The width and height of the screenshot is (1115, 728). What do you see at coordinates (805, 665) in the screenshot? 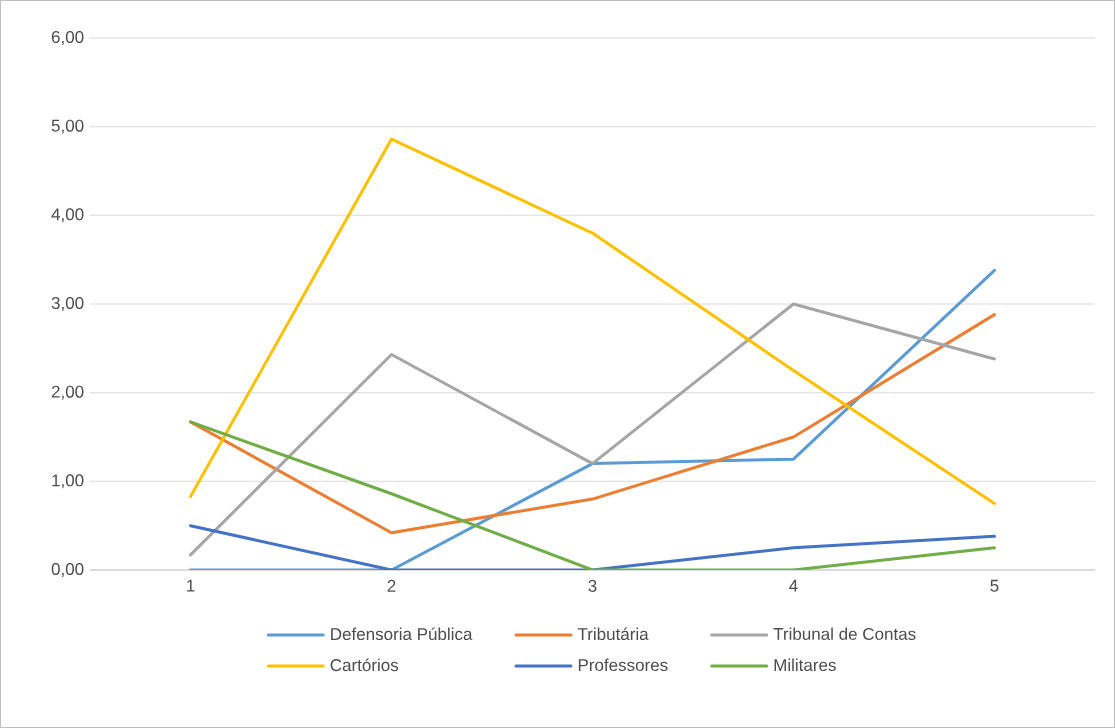
I see `legend-label: Militares` at bounding box center [805, 665].